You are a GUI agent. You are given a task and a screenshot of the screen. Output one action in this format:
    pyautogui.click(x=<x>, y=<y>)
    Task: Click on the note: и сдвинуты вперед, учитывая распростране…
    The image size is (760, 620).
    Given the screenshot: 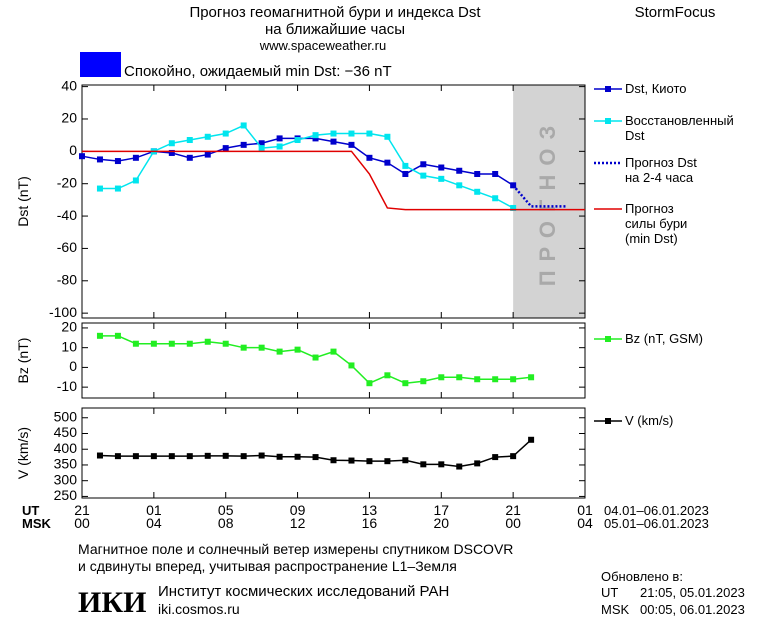 What is the action you would take?
    pyautogui.click(x=267, y=566)
    